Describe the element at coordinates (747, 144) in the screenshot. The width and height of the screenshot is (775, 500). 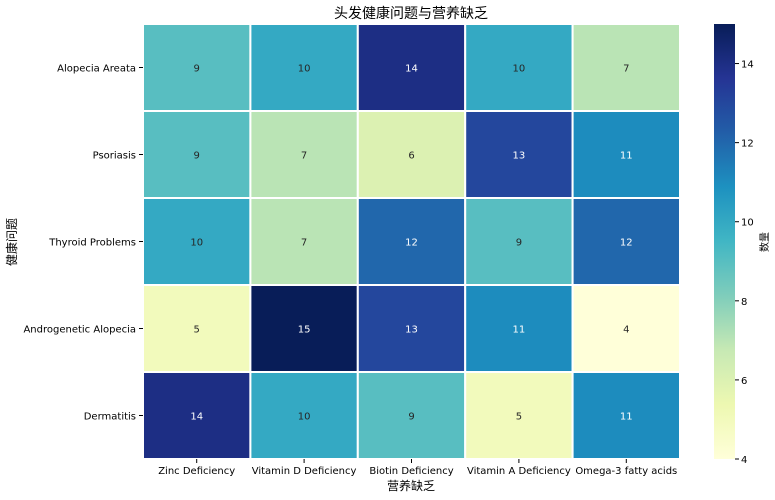
I see `colorbar-tick-label: 12` at that location.